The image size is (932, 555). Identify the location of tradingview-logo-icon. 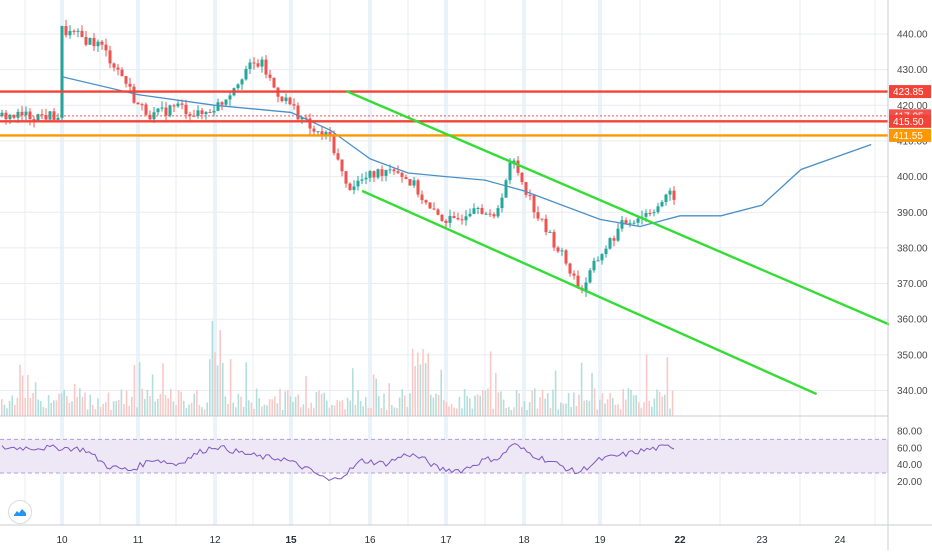
(20, 512).